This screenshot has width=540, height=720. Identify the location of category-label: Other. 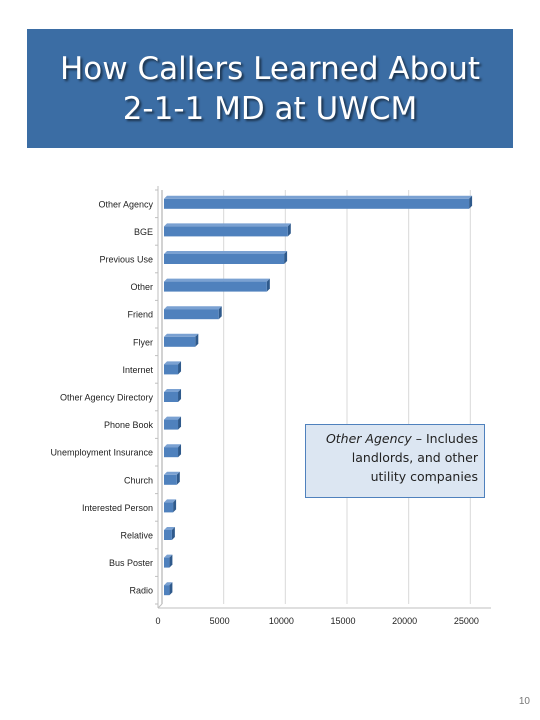
(141, 287).